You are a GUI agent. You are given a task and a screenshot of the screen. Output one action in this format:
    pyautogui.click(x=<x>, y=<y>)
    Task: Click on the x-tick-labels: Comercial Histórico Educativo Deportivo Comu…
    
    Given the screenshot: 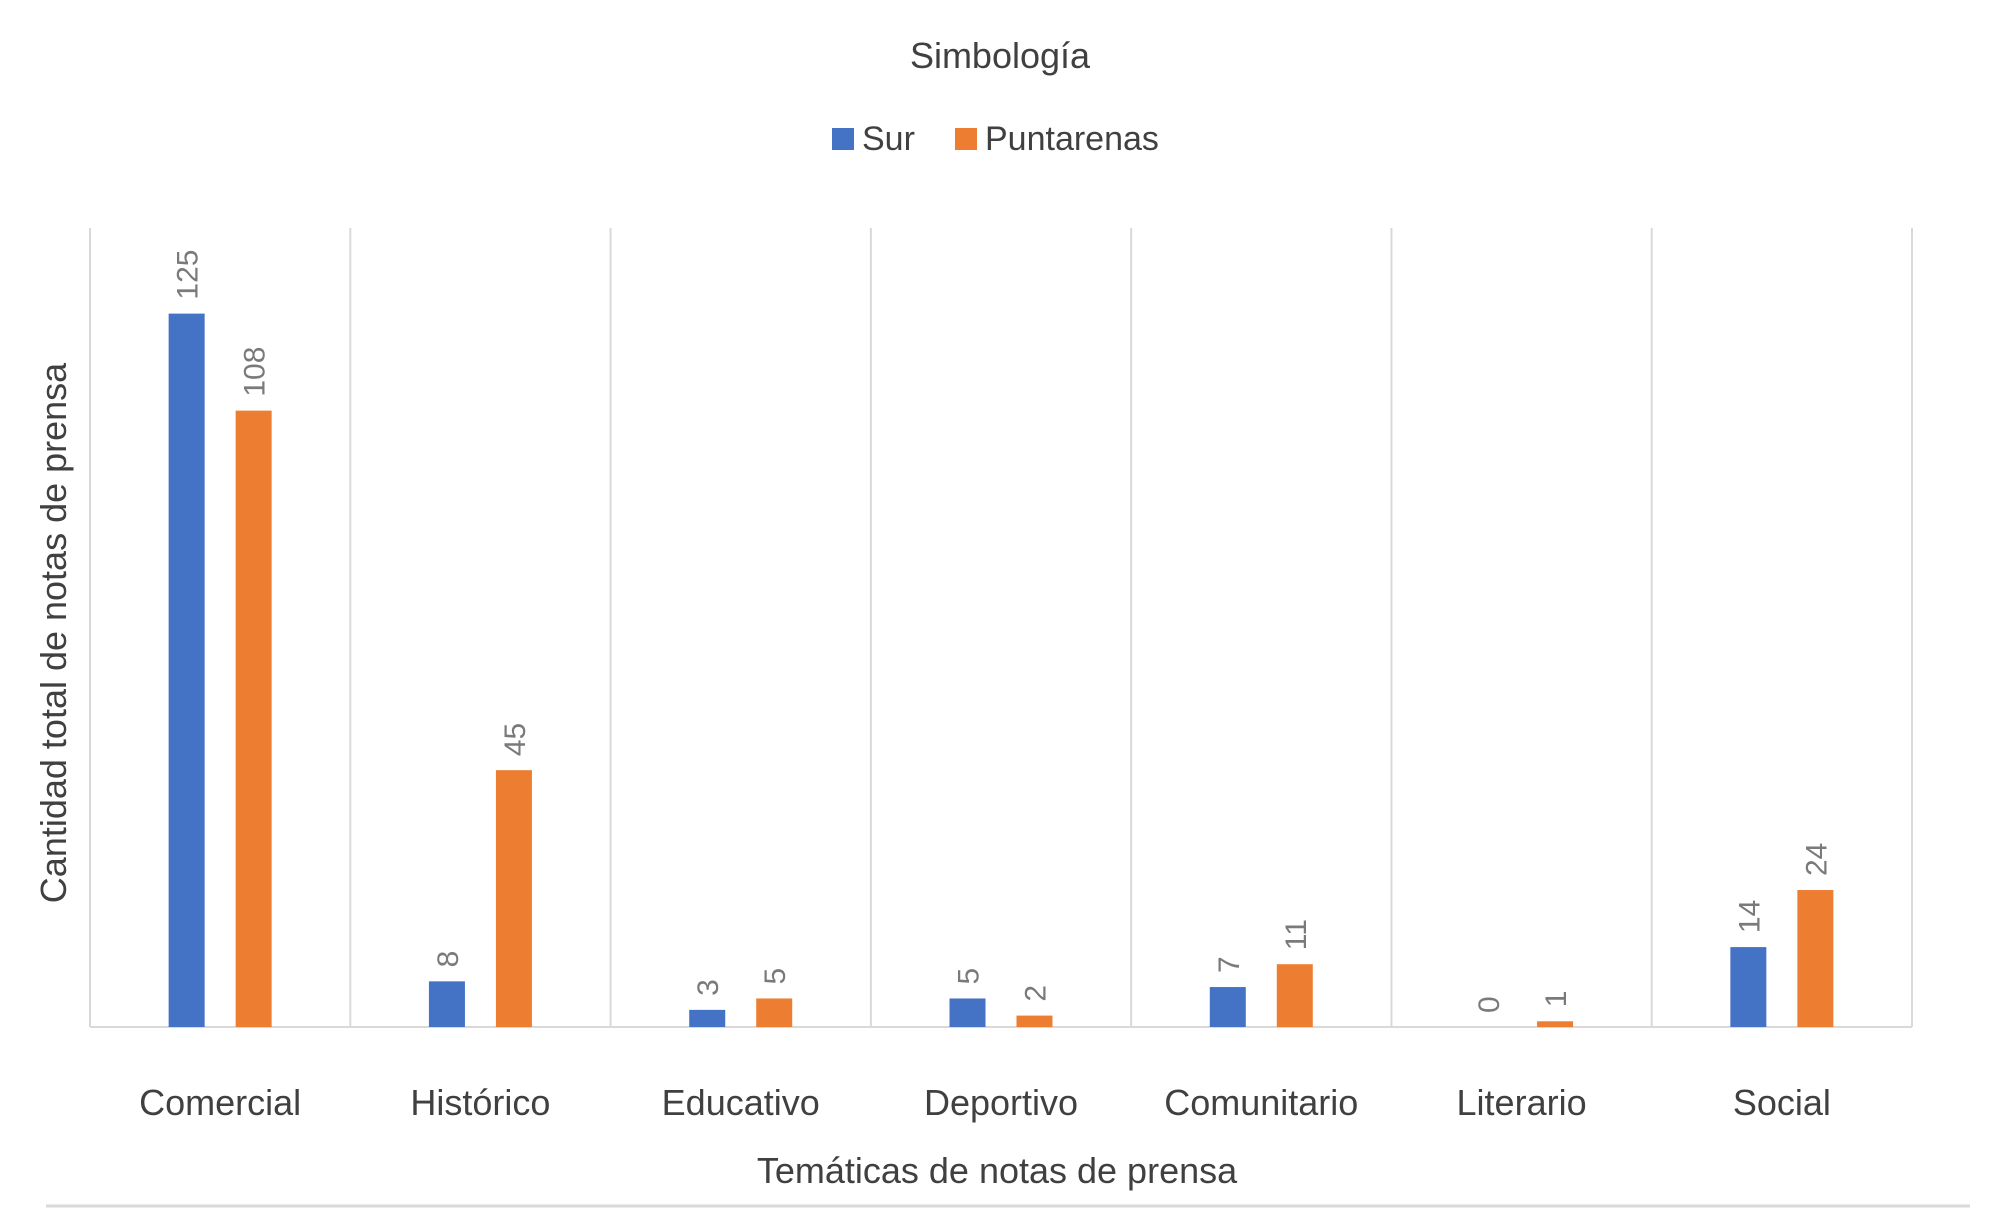 What is the action you would take?
    pyautogui.click(x=985, y=1102)
    